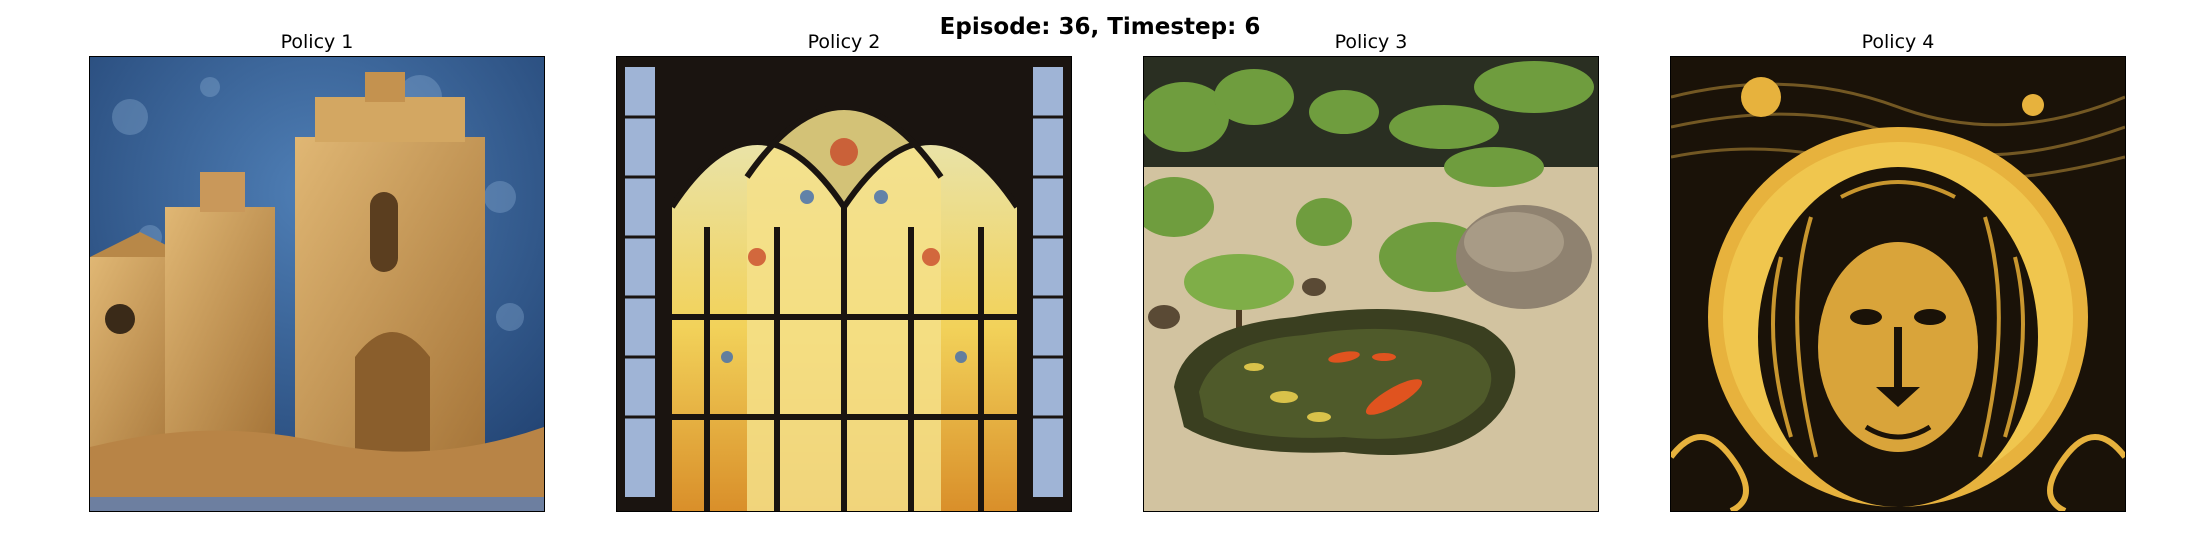  What do you see at coordinates (844, 42) in the screenshot?
I see `panel-title-policy-2: Policy 2` at bounding box center [844, 42].